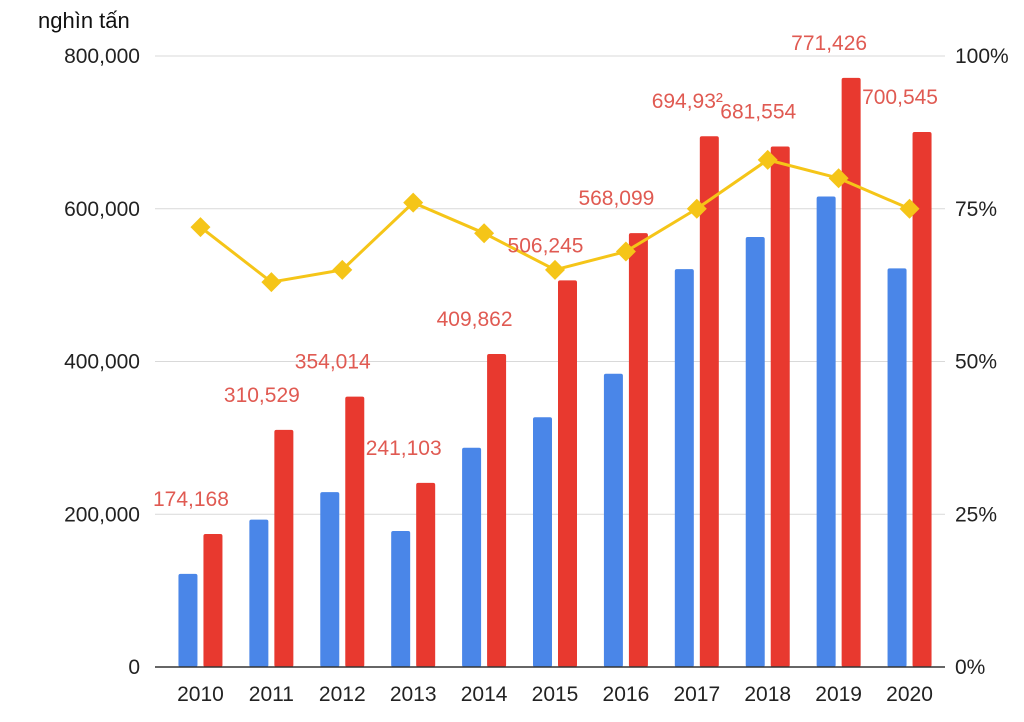 This screenshot has height=722, width=1024. I want to click on y-tick-label: 600,000, so click(102, 209).